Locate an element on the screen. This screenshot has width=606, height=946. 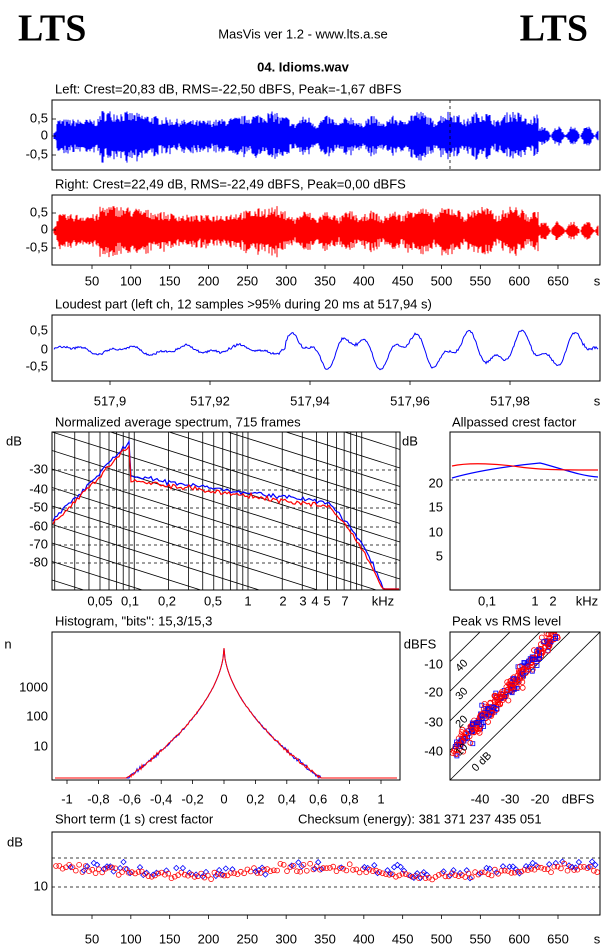
plot-frame is located at coordinates (326, 348).